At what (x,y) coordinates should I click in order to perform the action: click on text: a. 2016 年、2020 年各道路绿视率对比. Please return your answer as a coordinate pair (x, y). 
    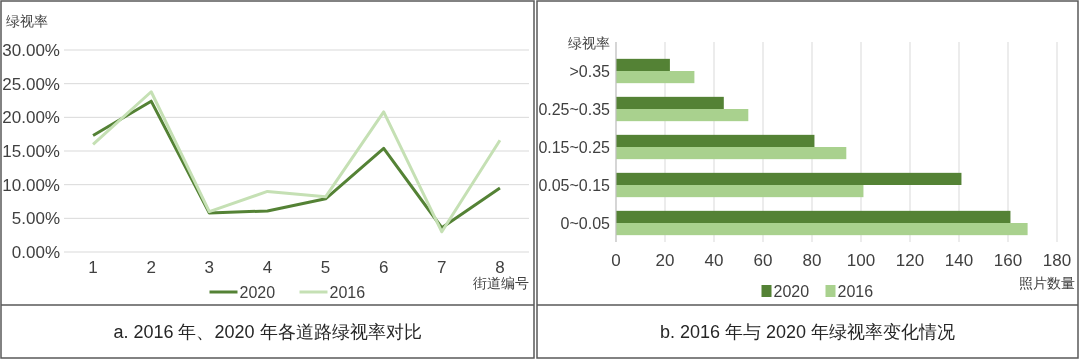
    Looking at the image, I should click on (267, 332).